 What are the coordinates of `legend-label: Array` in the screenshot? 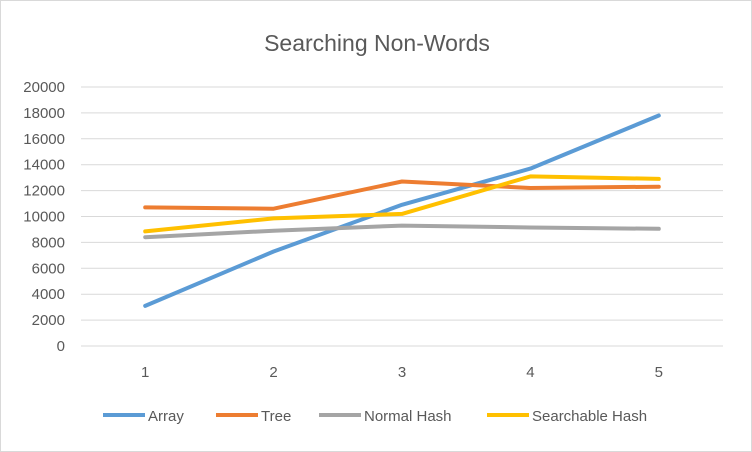 It's located at (166, 416).